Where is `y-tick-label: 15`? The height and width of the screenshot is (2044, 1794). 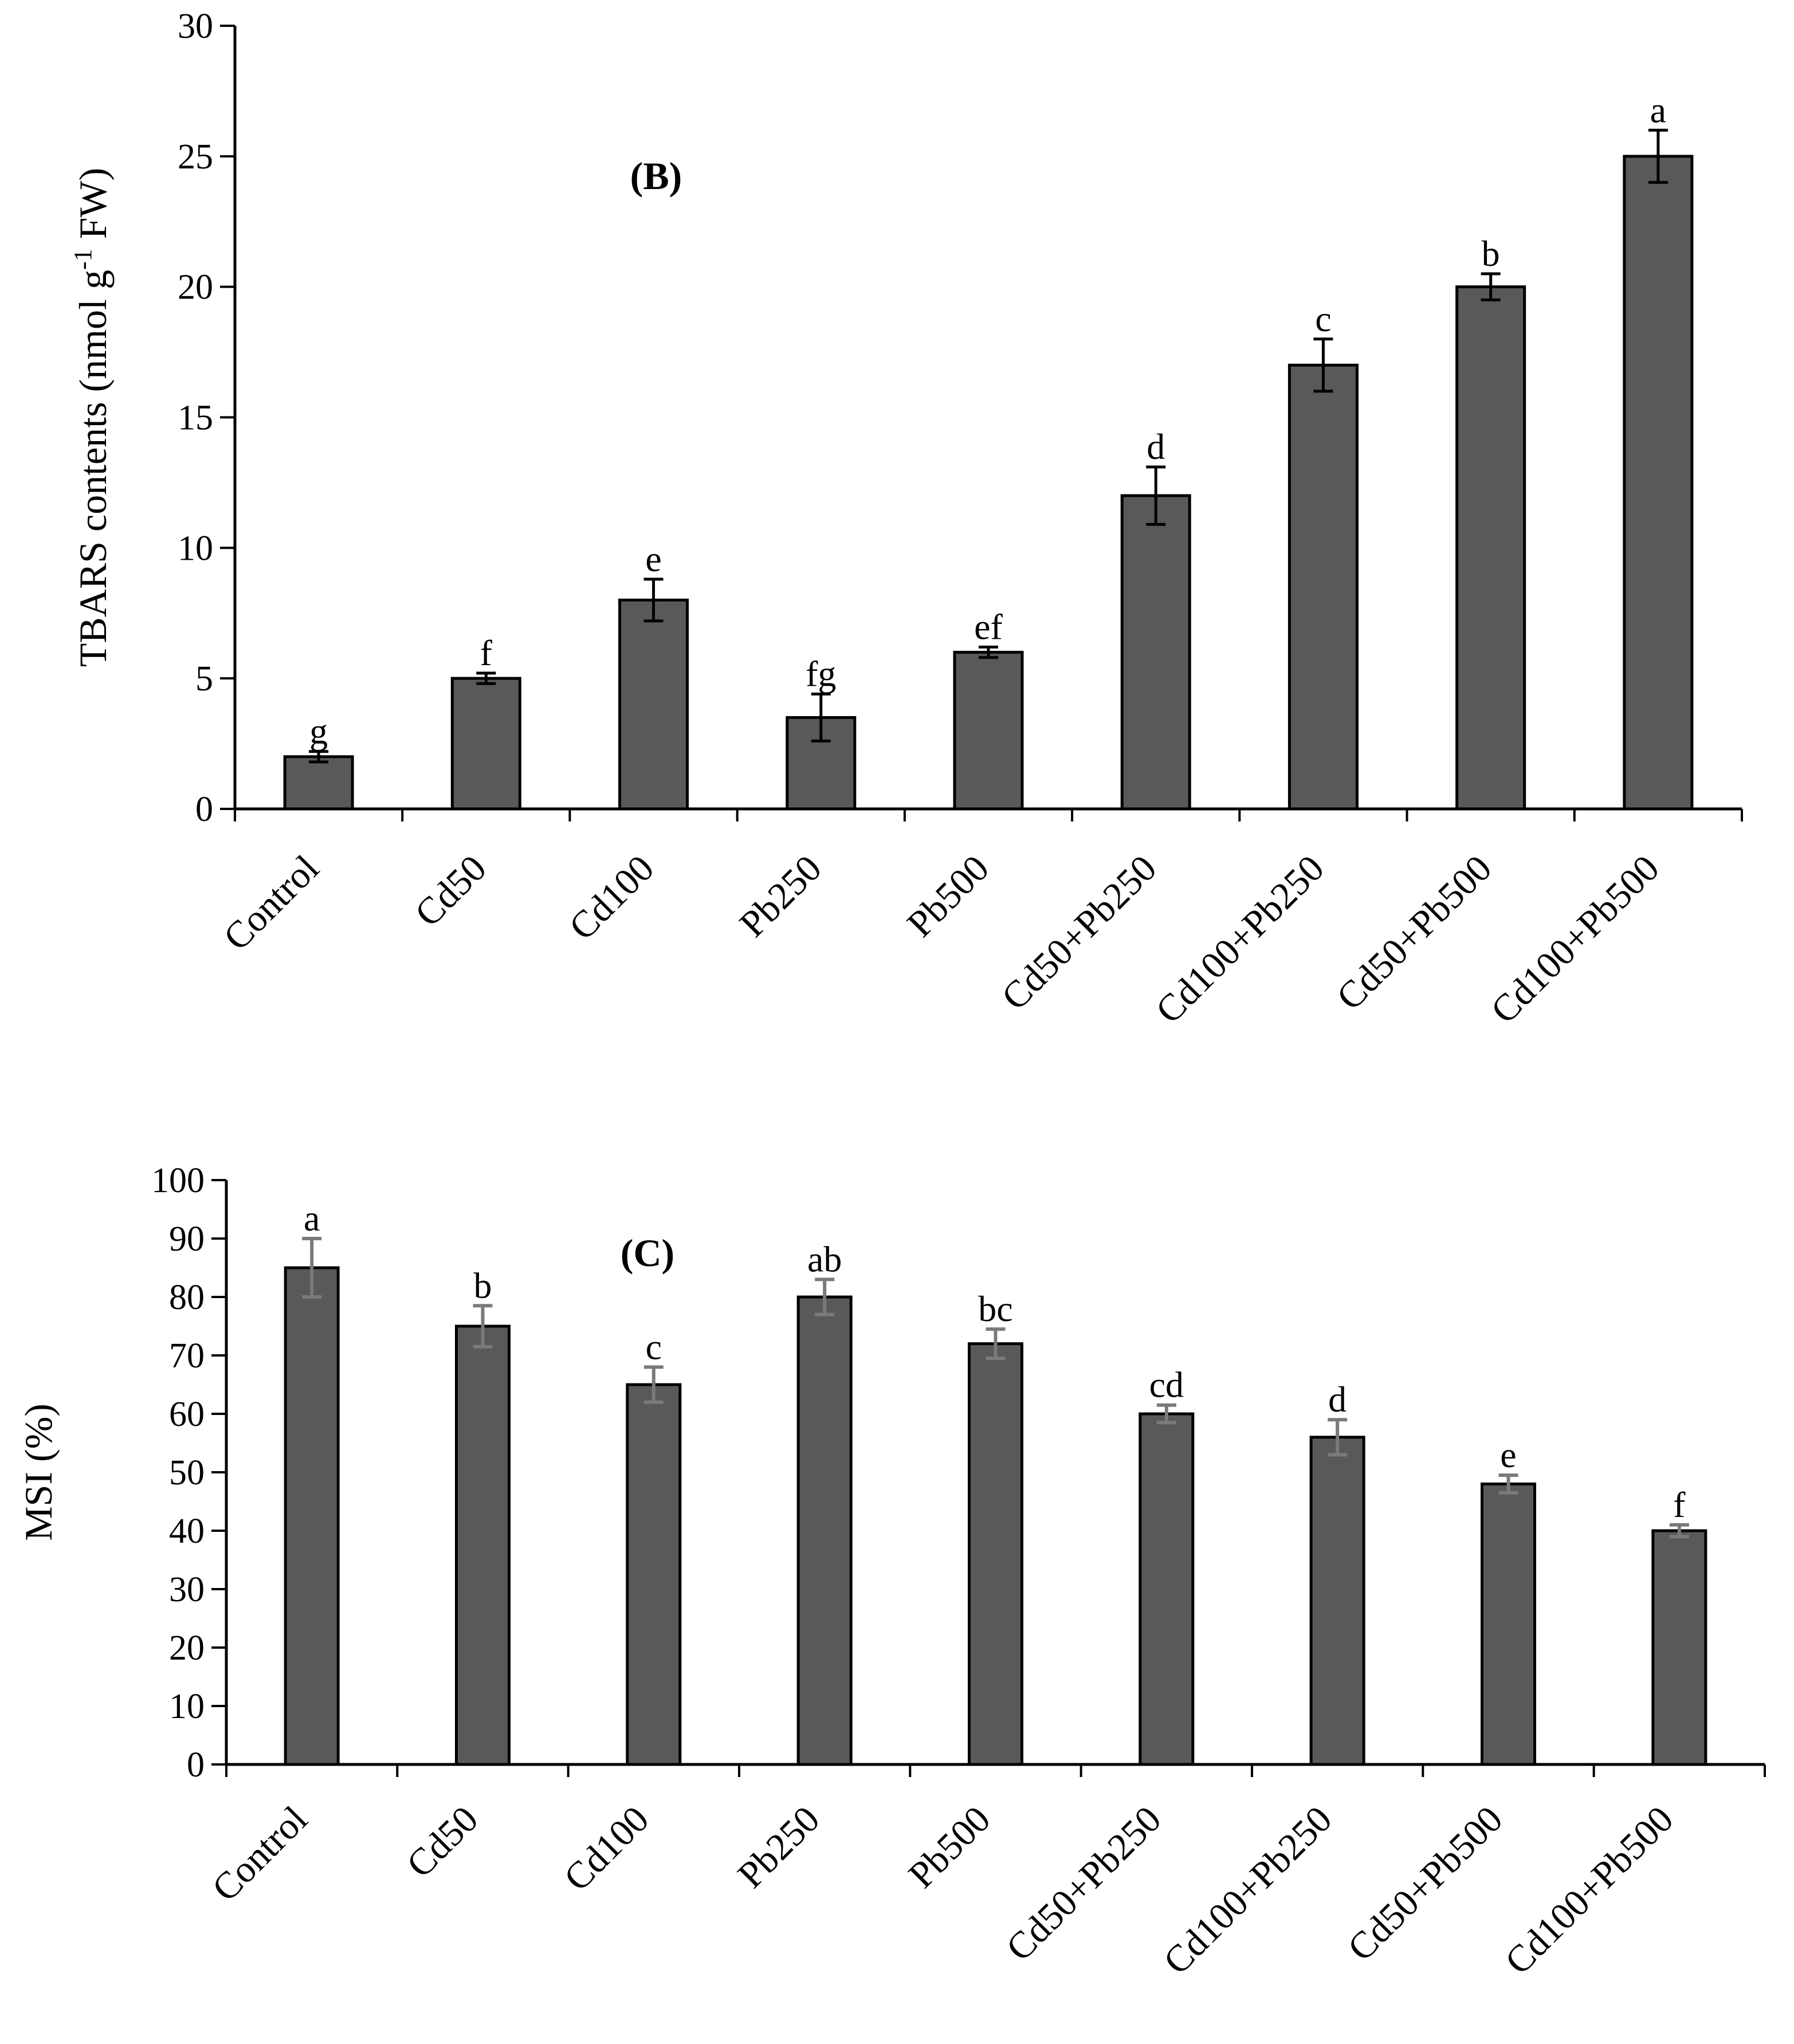
y-tick-label: 15 is located at coordinates (195, 418).